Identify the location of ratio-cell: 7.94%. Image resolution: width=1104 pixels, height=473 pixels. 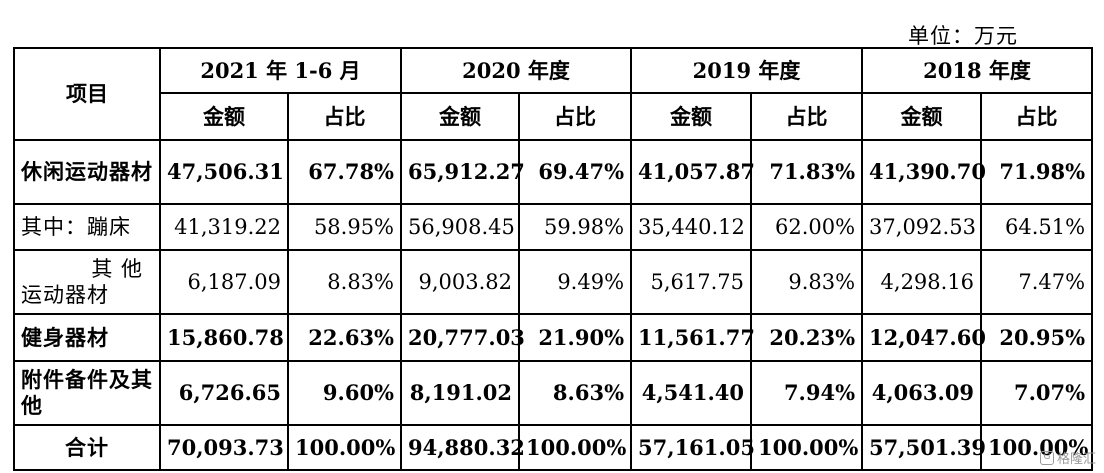
(807, 393).